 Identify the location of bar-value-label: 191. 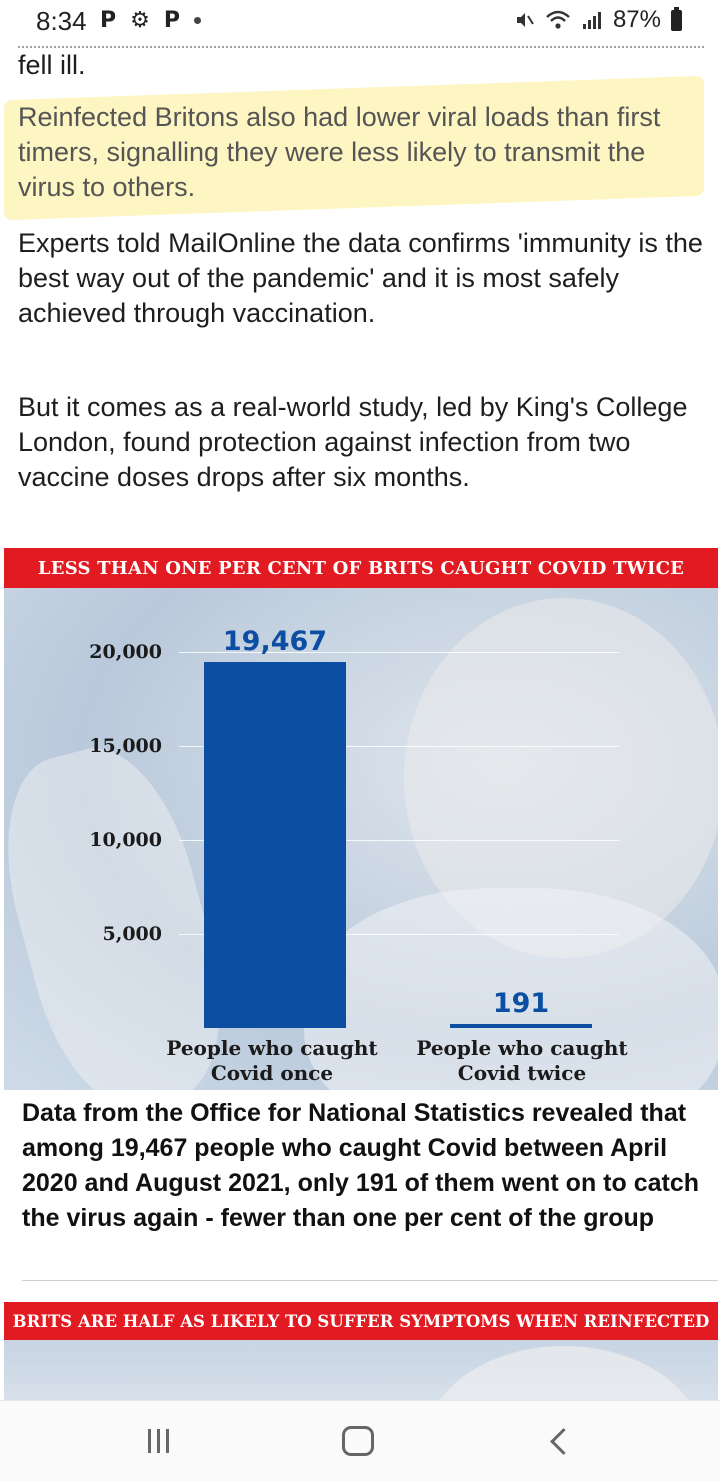
(521, 1004).